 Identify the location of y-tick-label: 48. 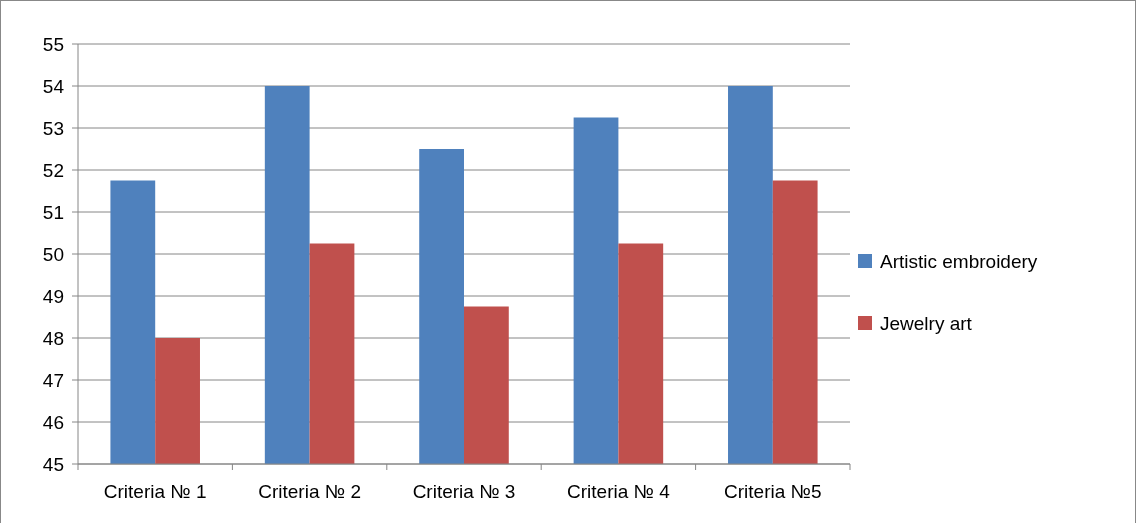
(53, 338).